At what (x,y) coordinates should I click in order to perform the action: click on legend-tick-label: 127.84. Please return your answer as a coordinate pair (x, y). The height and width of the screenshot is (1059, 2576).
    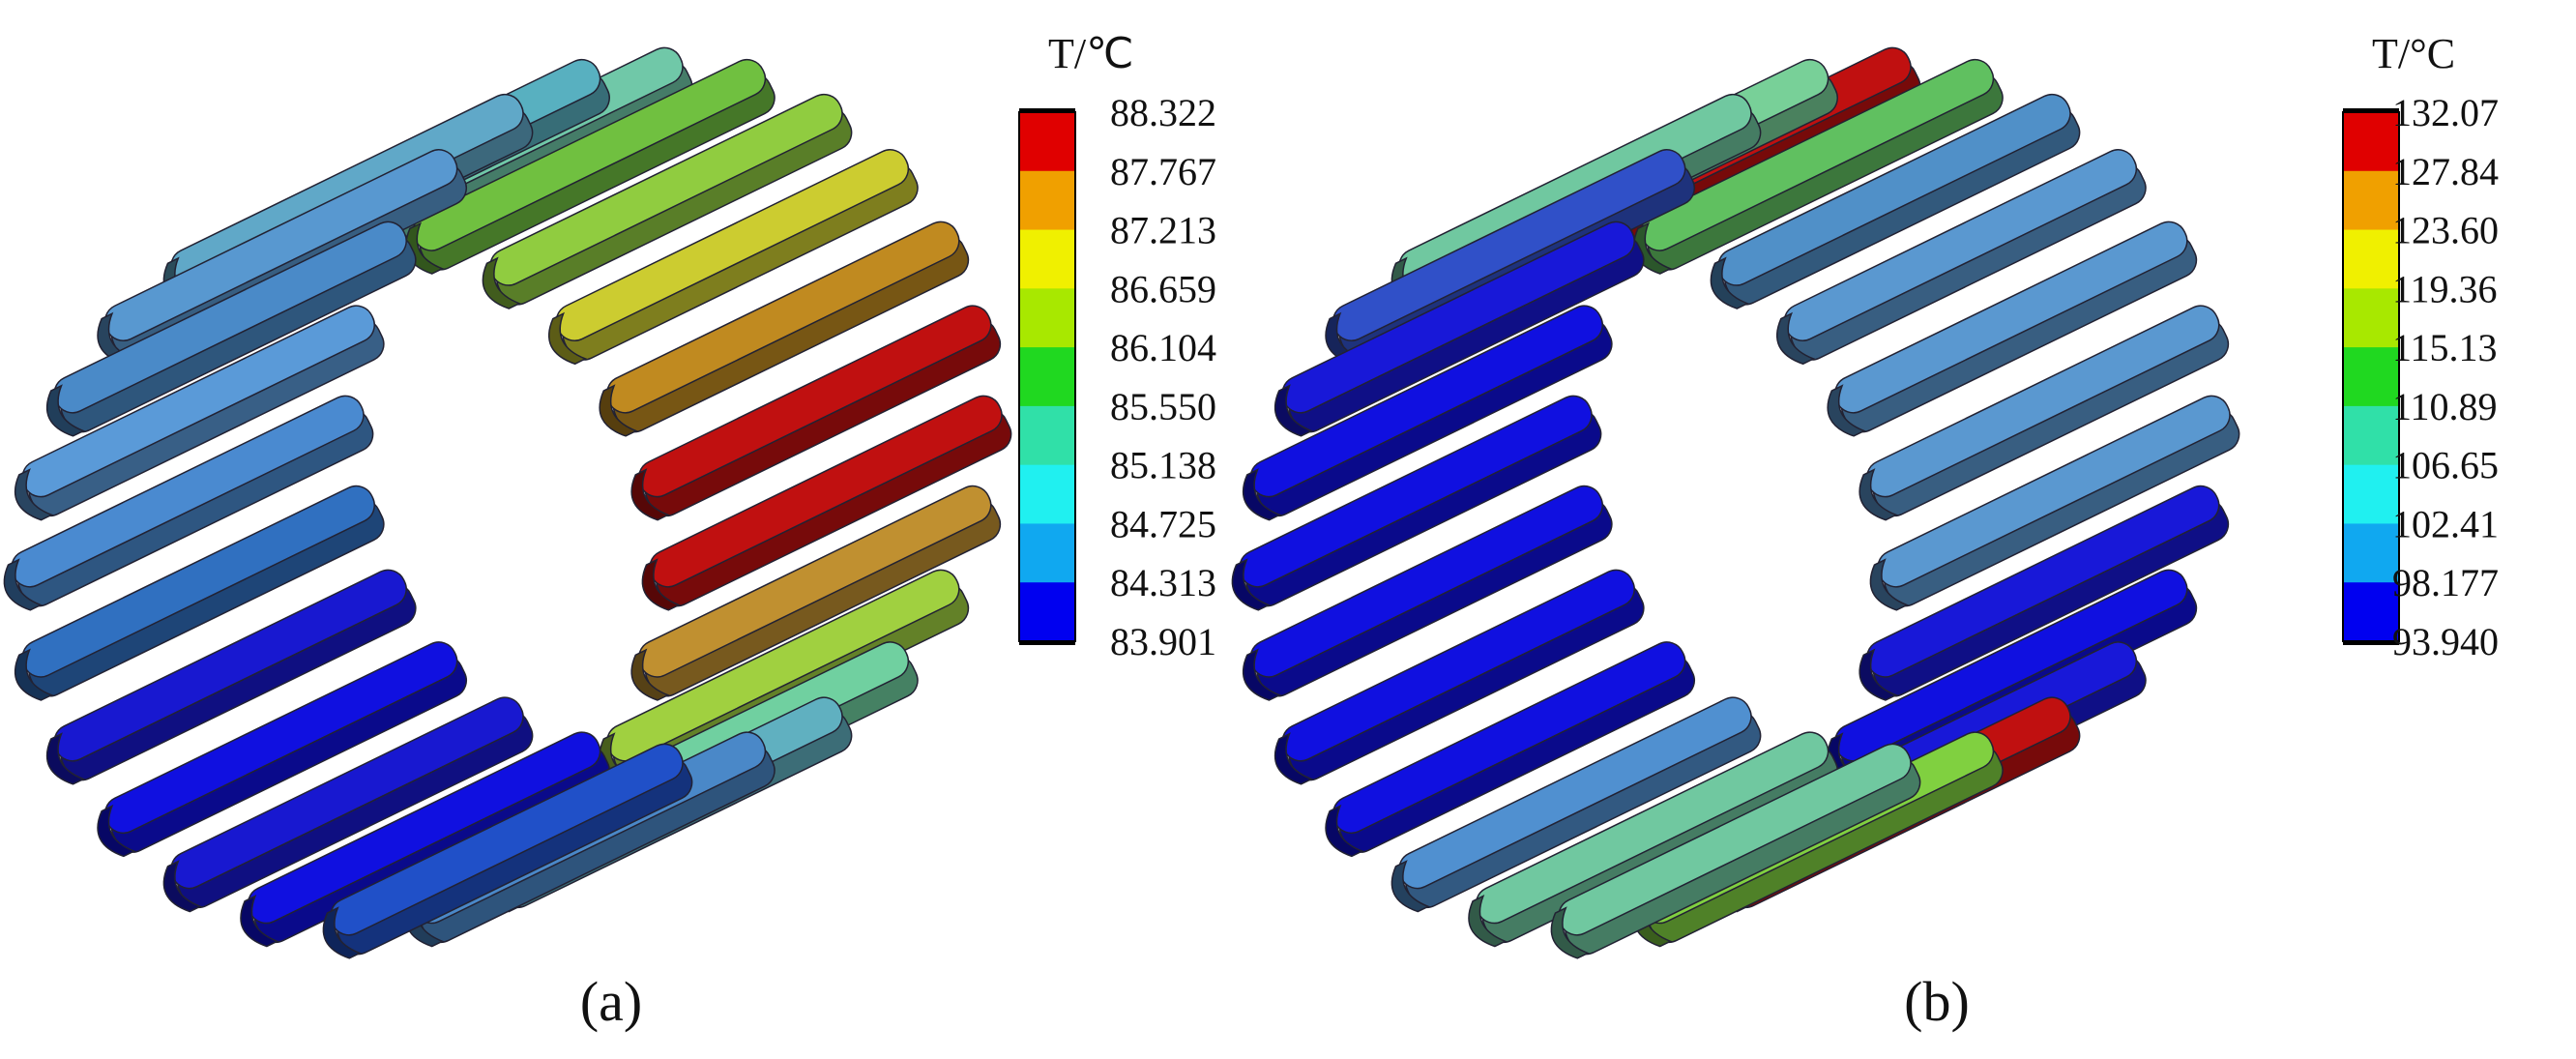
    Looking at the image, I should click on (2445, 171).